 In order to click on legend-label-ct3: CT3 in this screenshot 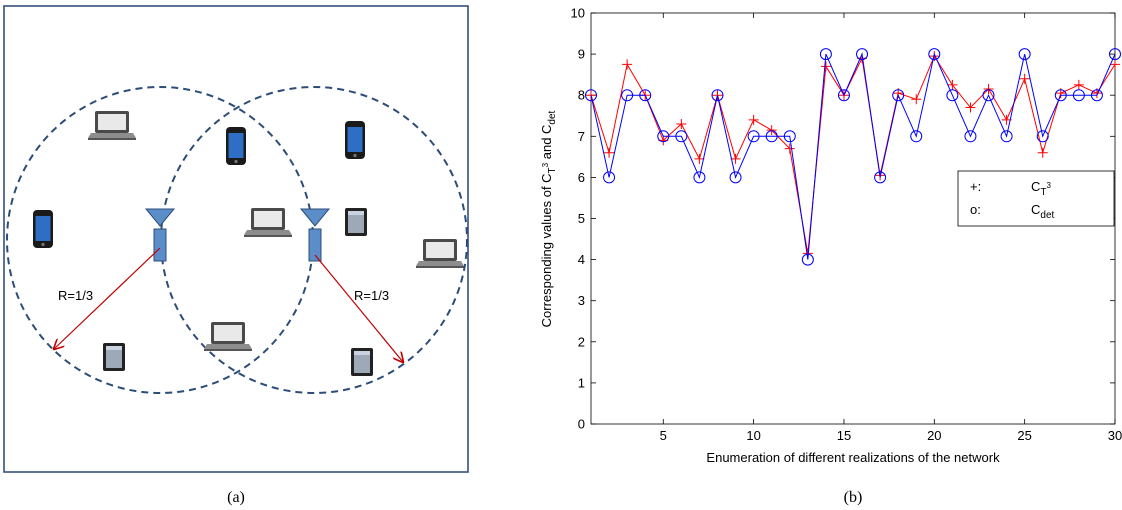, I will do `click(1041, 188)`.